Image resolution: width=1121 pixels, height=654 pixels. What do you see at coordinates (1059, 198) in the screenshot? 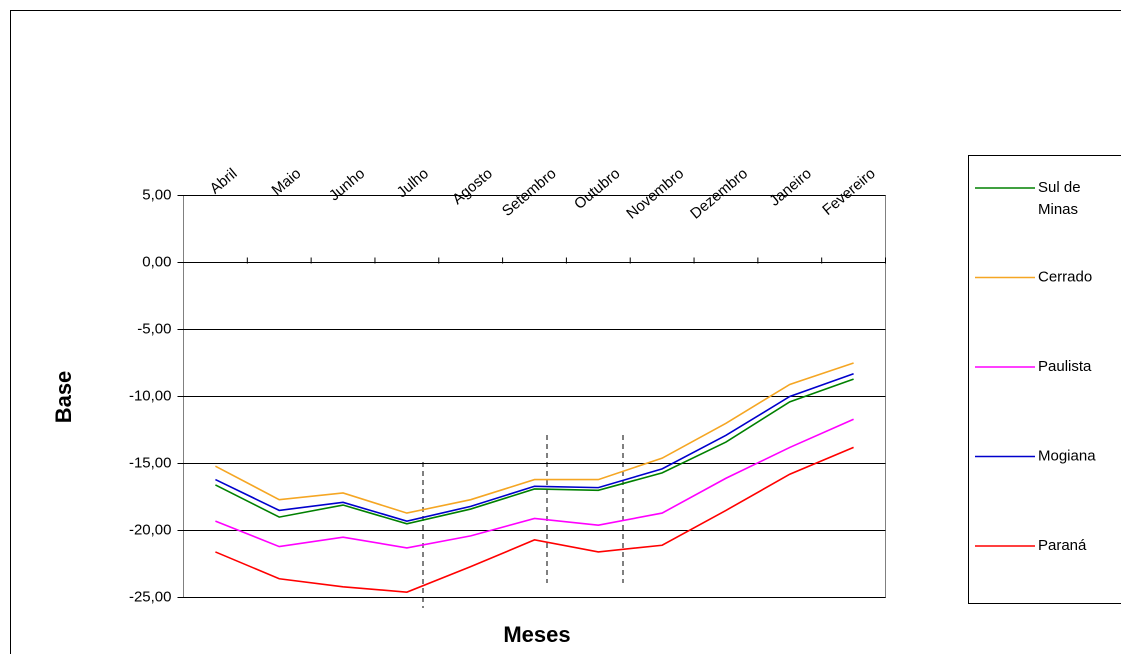
I see `legend-label: Sul de Minas` at bounding box center [1059, 198].